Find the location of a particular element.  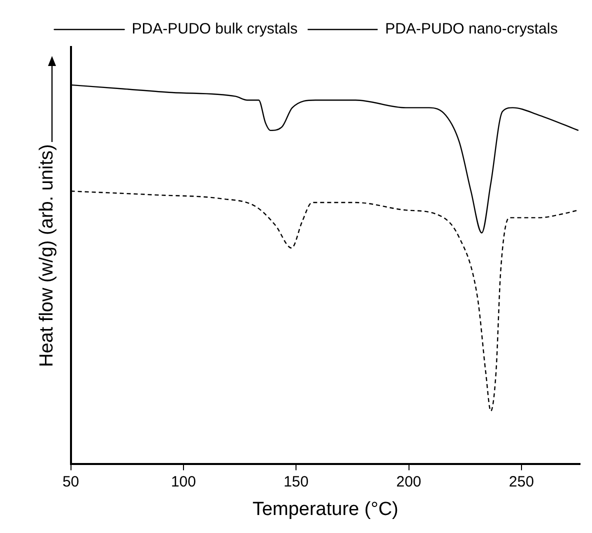

x-tick-label: 200 is located at coordinates (409, 481).